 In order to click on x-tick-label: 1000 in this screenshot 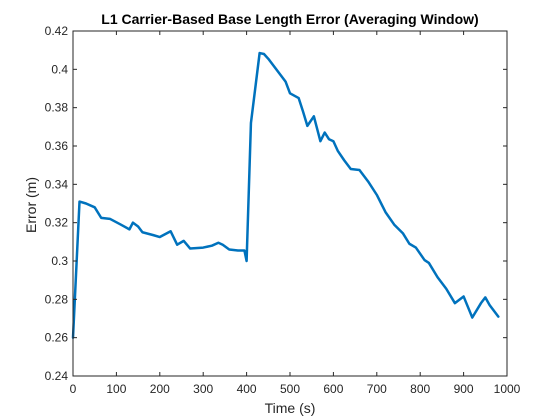, I will do `click(507, 389)`.